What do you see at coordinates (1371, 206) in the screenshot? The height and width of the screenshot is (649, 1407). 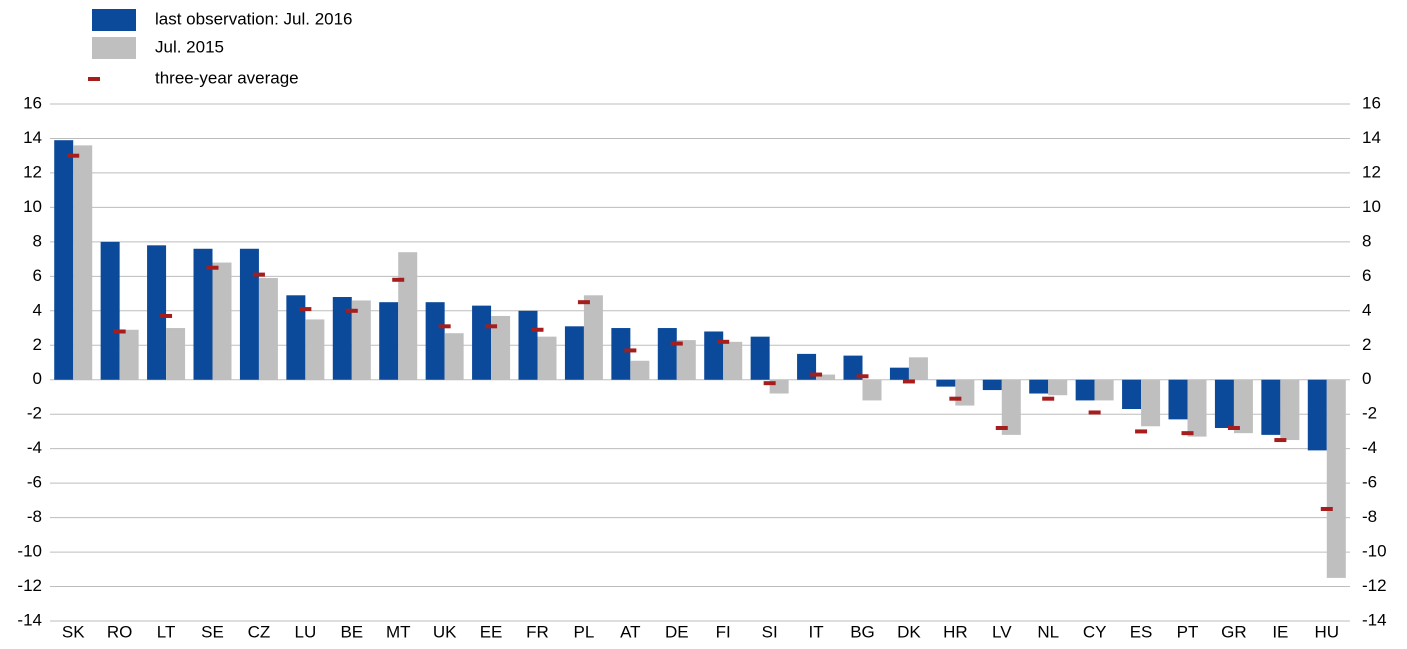 I see `y2-tick-label: 10` at bounding box center [1371, 206].